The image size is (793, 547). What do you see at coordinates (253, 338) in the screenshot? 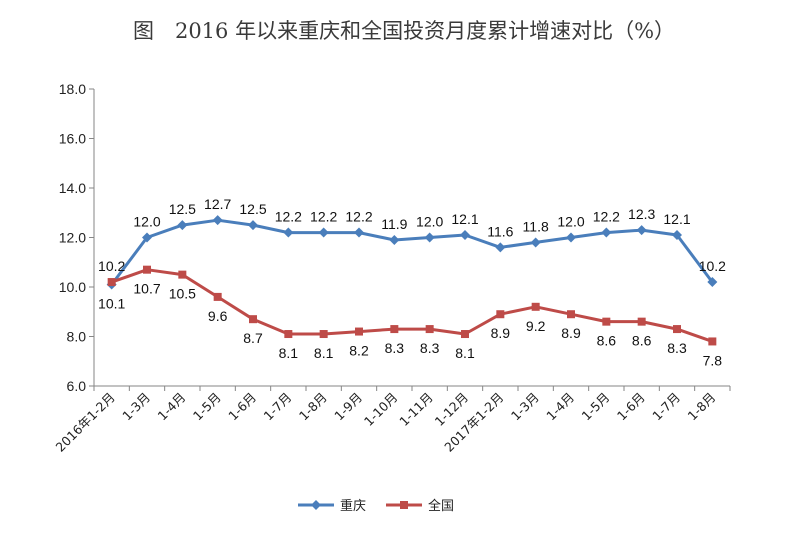
I see `data-label: 8.7` at bounding box center [253, 338].